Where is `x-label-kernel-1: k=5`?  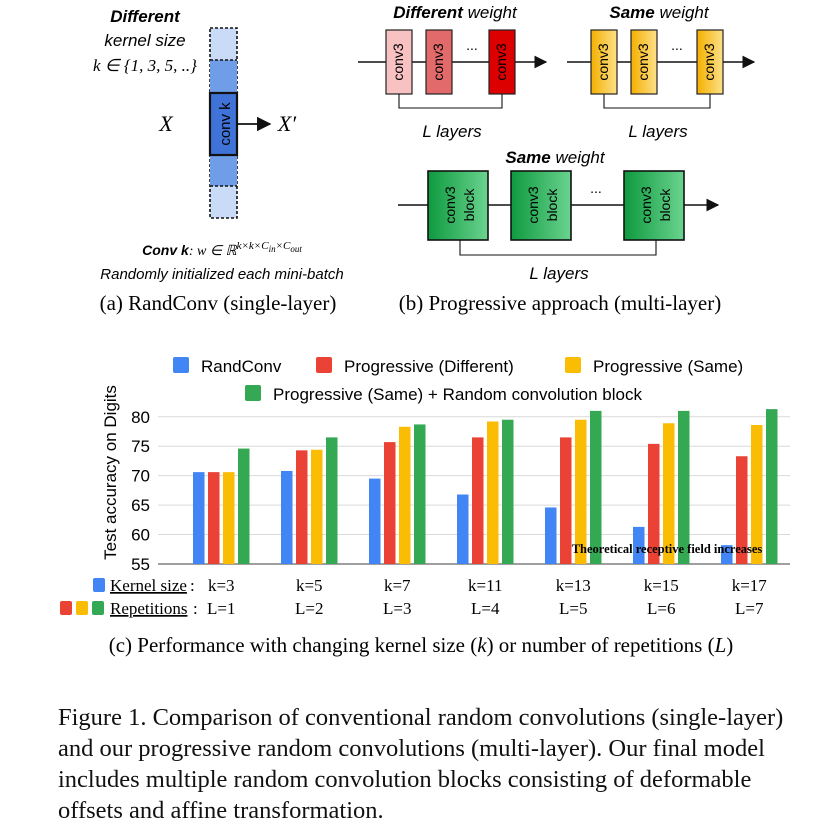 x-label-kernel-1: k=5 is located at coordinates (309, 585).